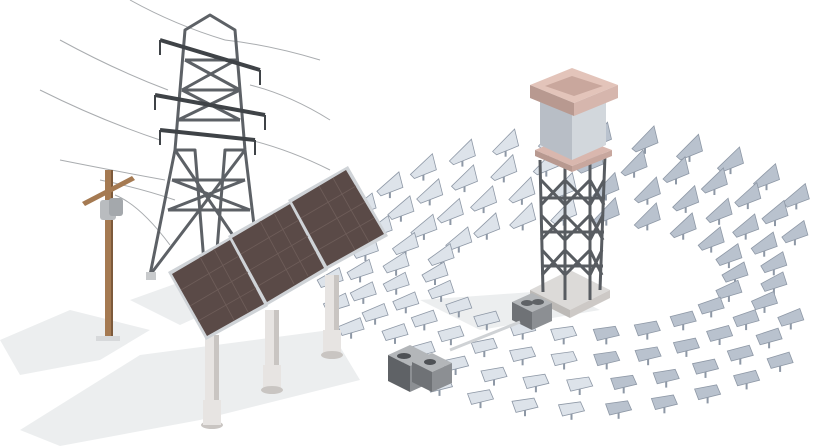 Image resolution: width=820 pixels, height=446 pixels. What do you see at coordinates (485, 336) in the screenshot?
I see `pipe` at bounding box center [485, 336].